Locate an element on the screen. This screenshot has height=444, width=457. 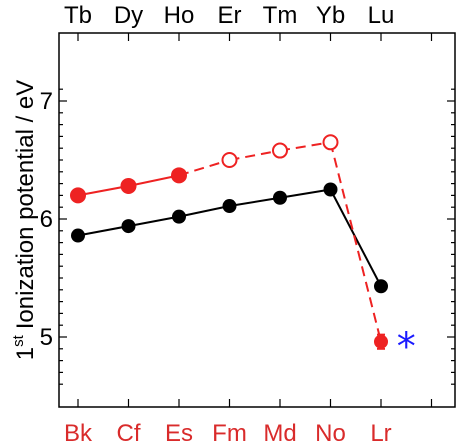
x-tick-label-top: Tb is located at coordinates (78, 15).